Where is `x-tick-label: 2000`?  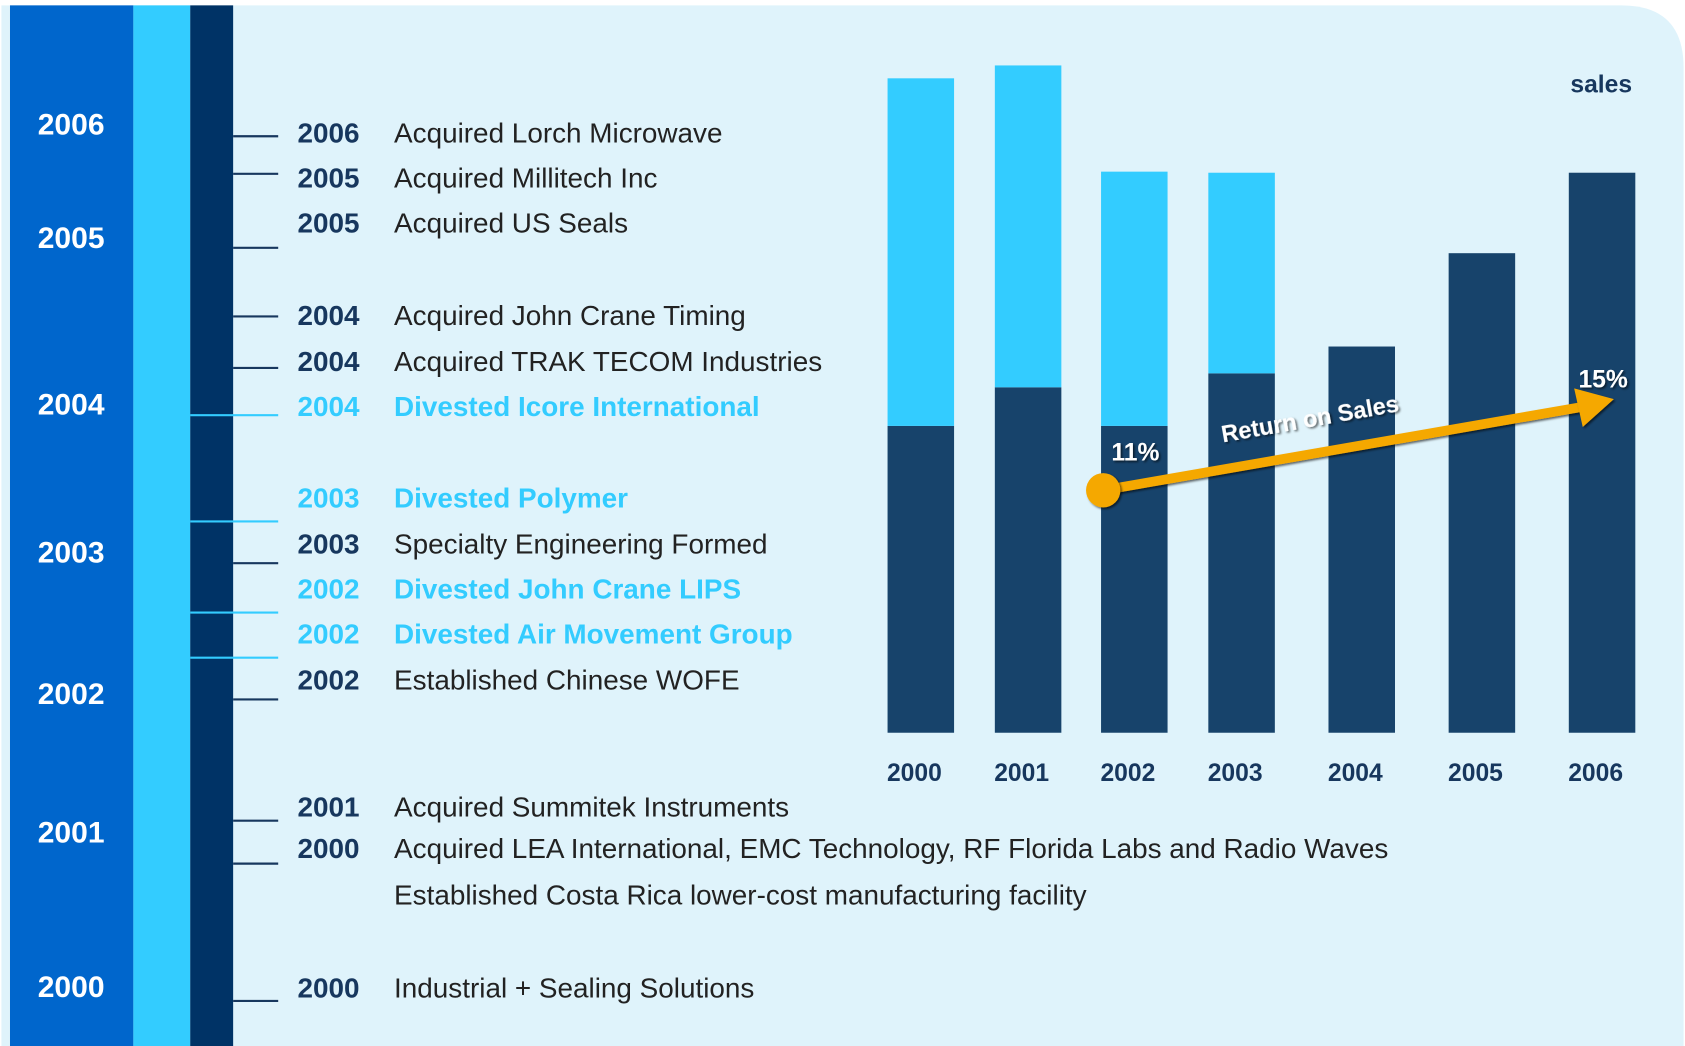 x-tick-label: 2000 is located at coordinates (914, 773).